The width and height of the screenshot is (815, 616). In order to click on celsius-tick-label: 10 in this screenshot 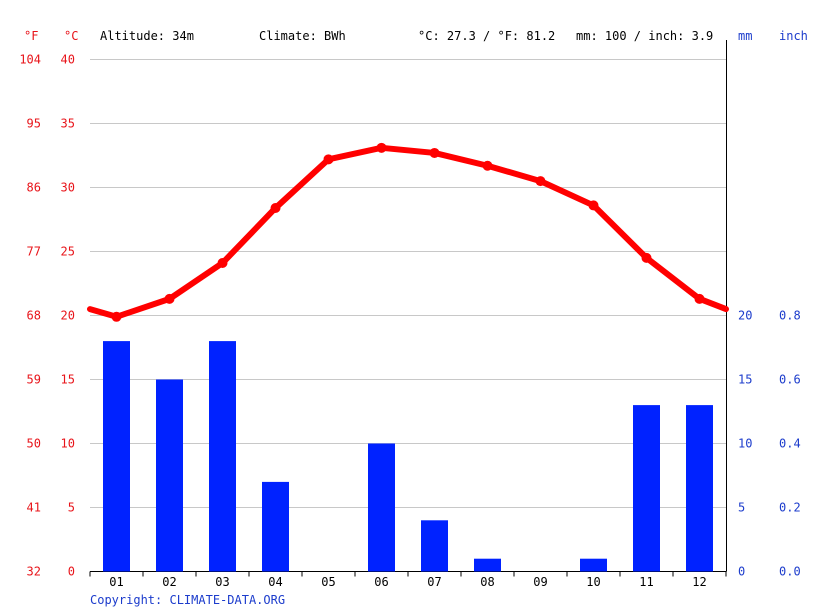, I will do `click(68, 444)`.